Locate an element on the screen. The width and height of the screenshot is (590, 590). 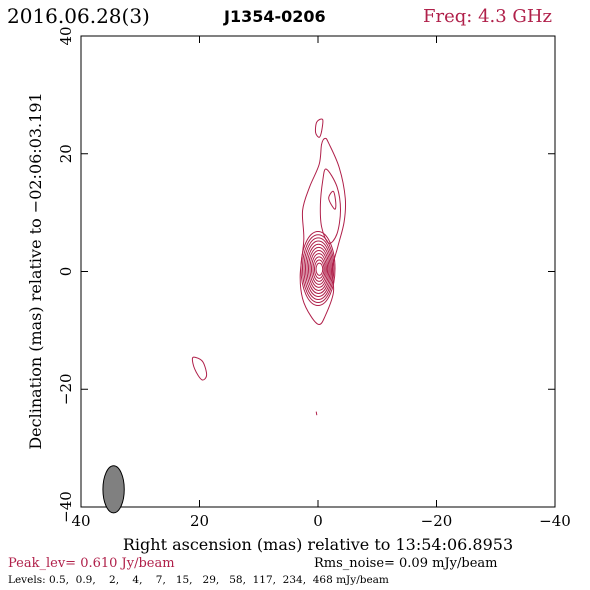
beam-layer is located at coordinates (113, 489).